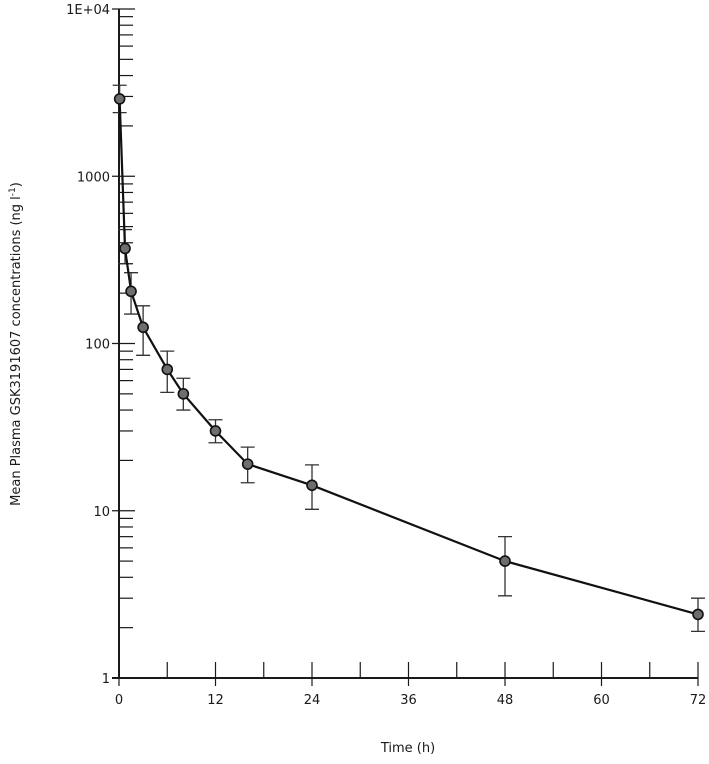 This screenshot has height=764, width=709. I want to click on x-tick-label: 48, so click(505, 700).